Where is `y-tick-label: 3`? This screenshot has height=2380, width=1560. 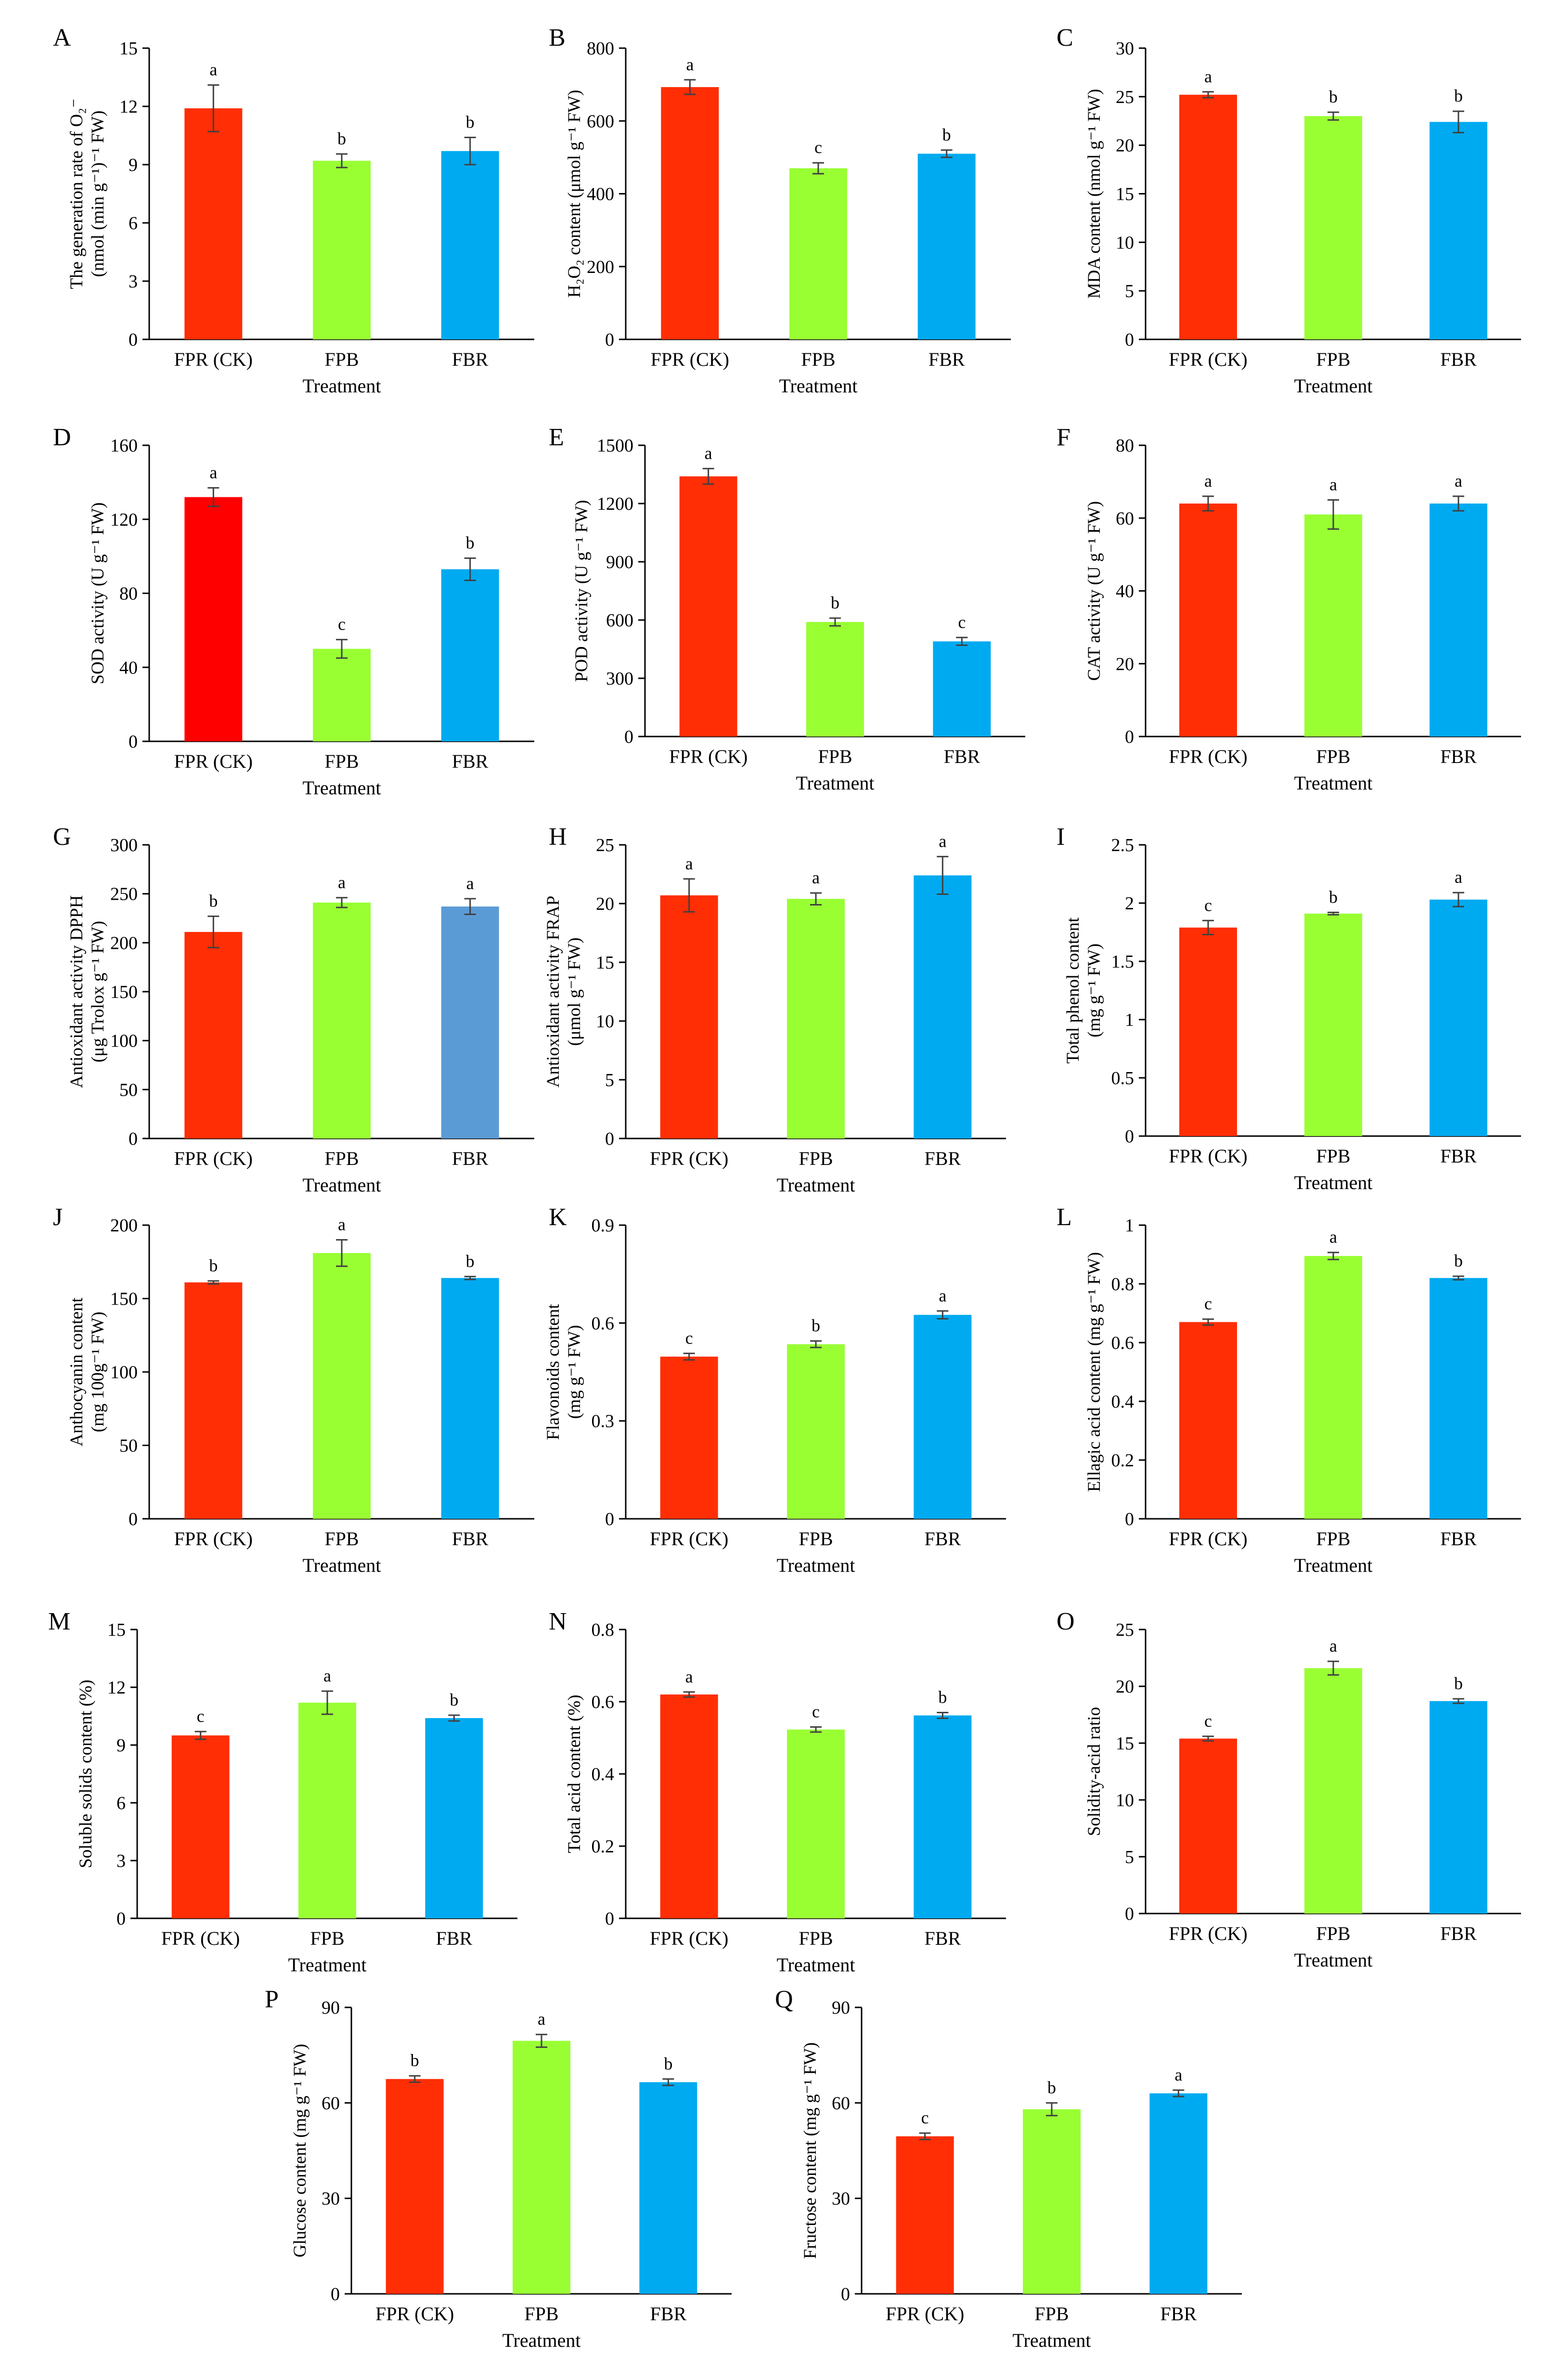
y-tick-label: 3 is located at coordinates (133, 282).